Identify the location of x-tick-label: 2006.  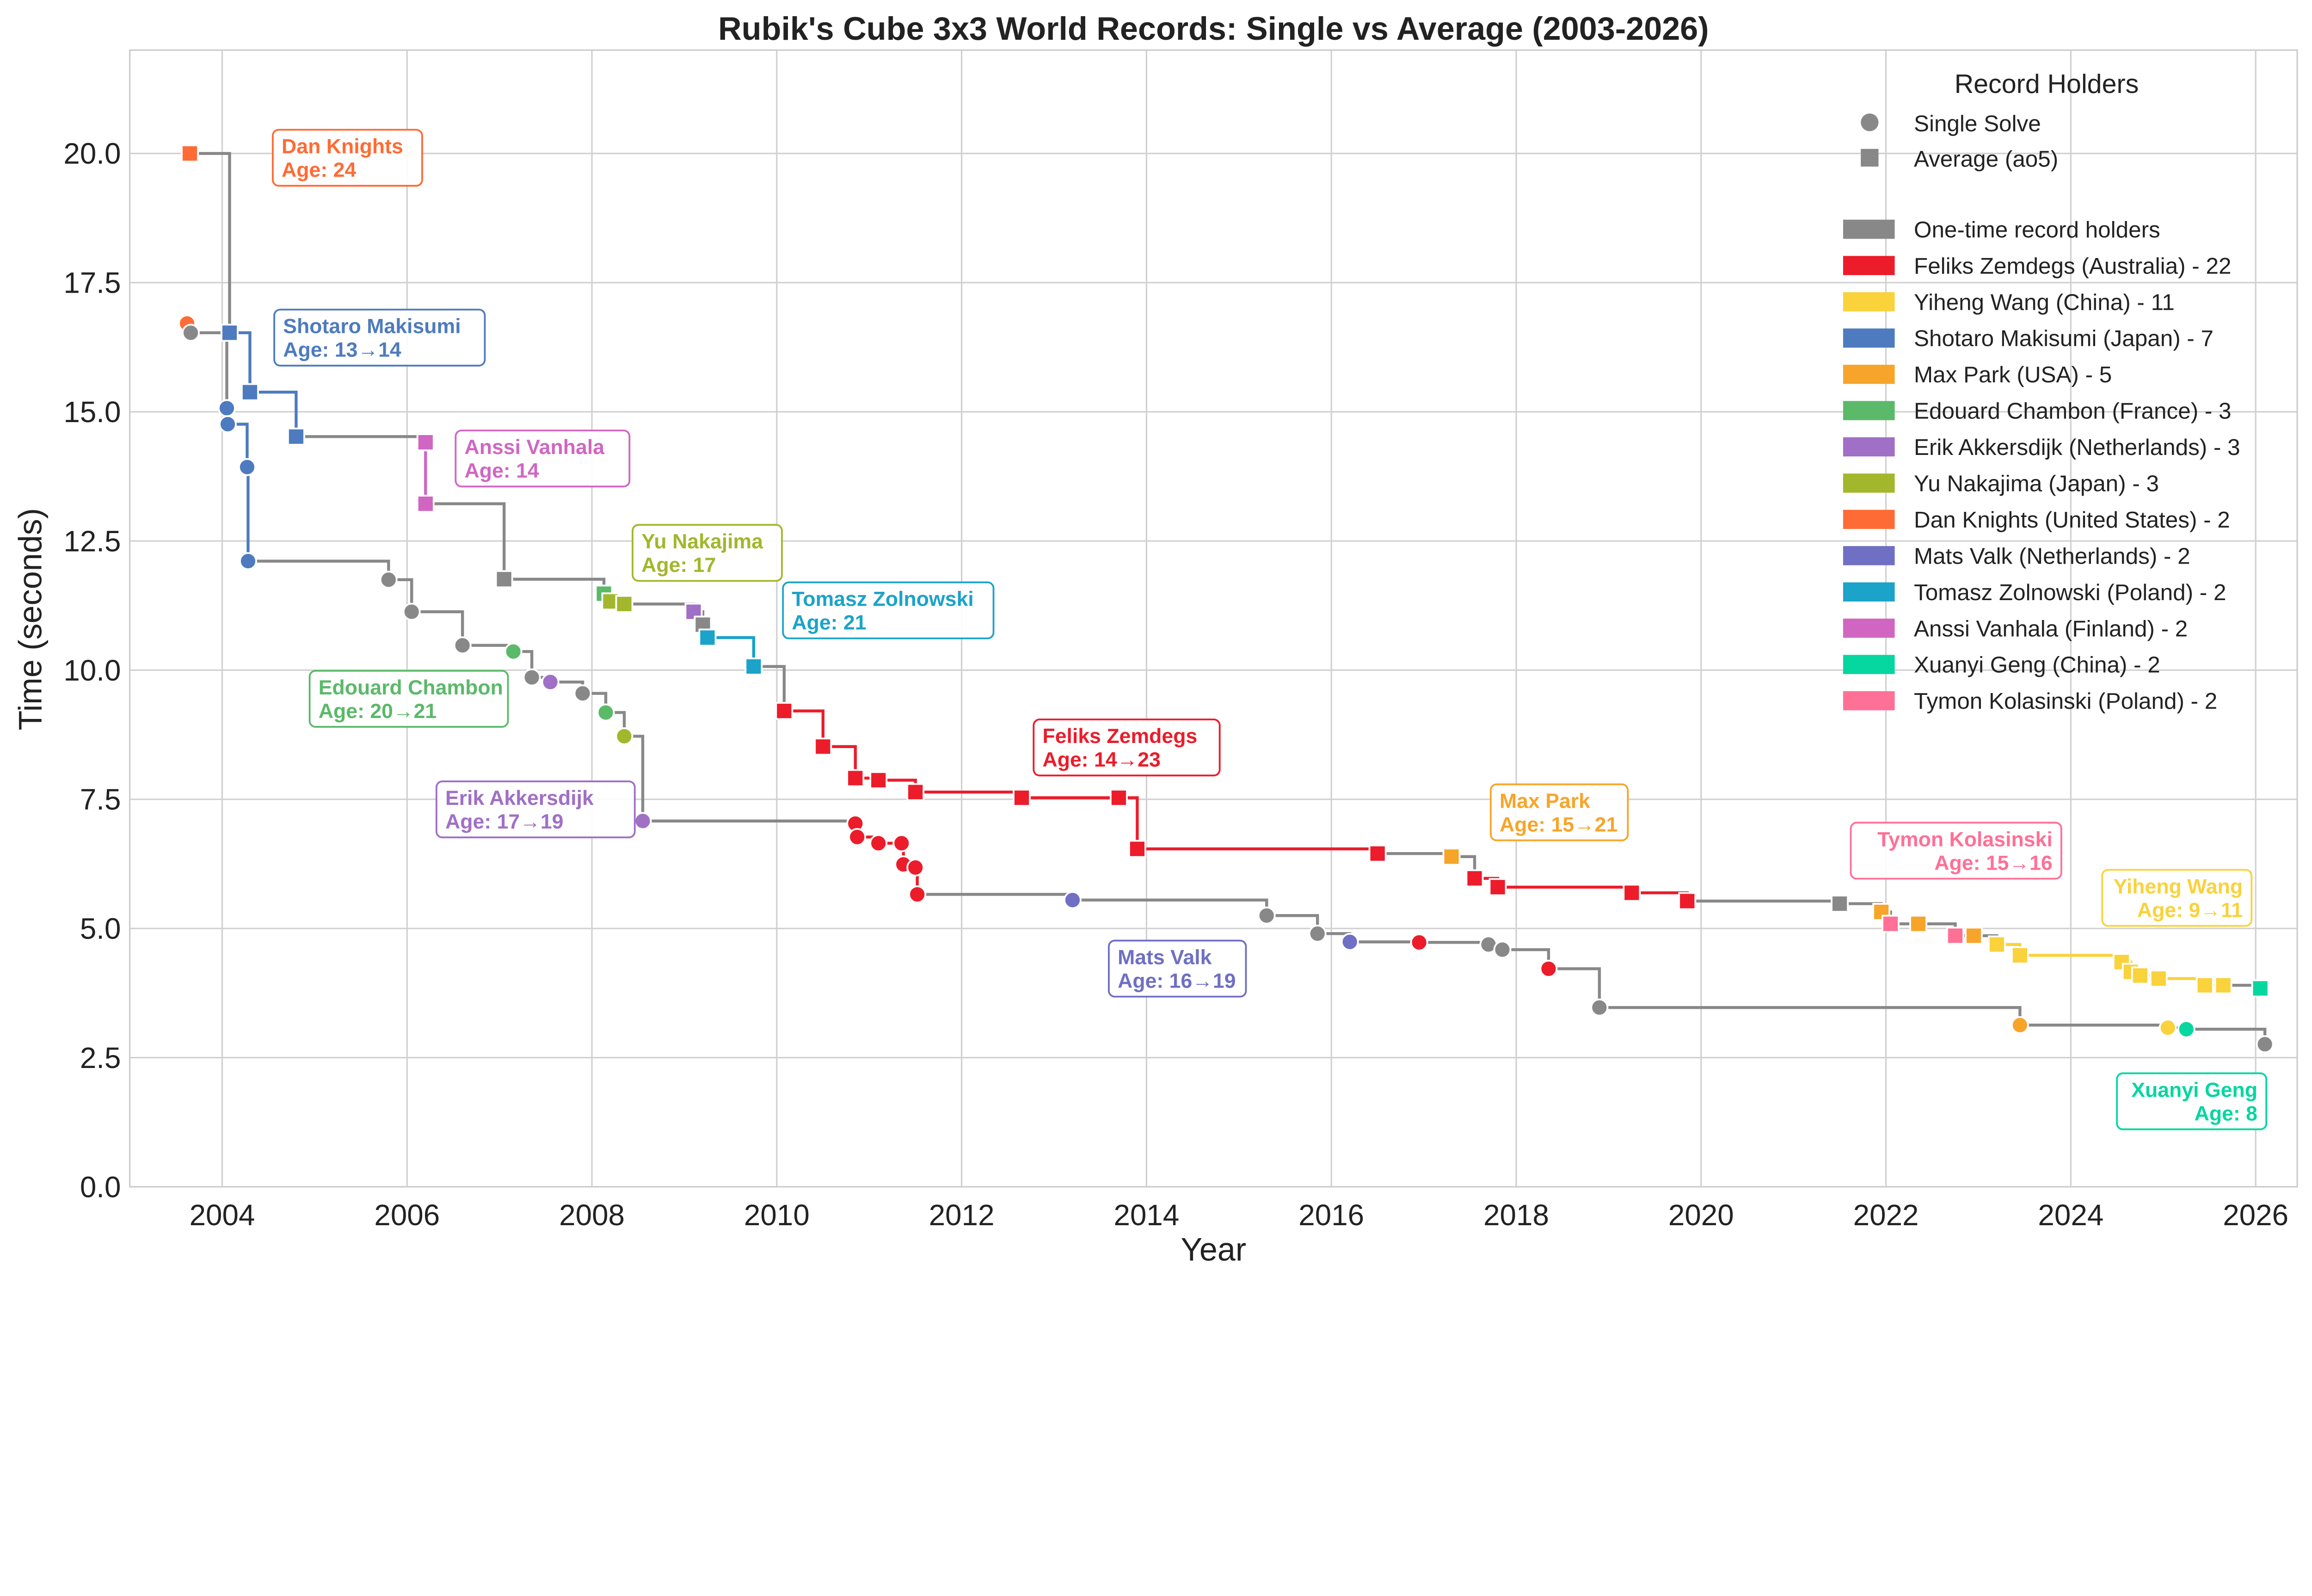
(407, 1215).